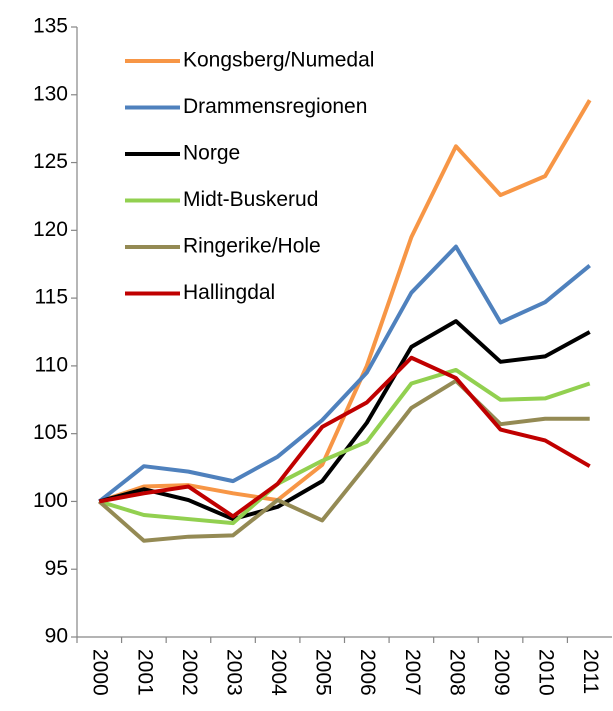 This screenshot has height=711, width=613. I want to click on x-tick-label: 2002, so click(189, 672).